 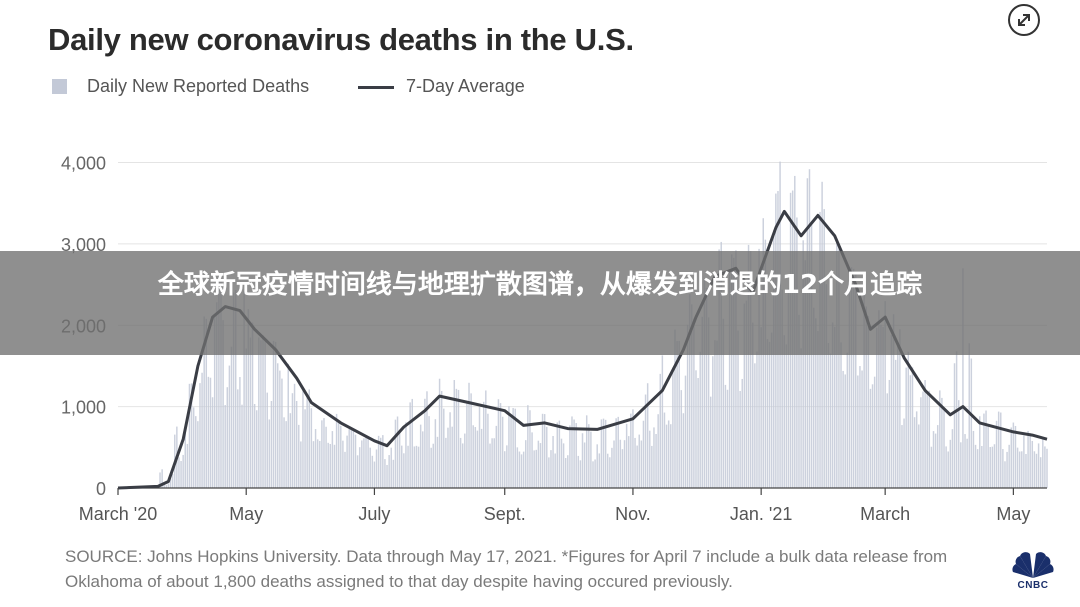 I want to click on y-tick-label: 4,000, so click(x=83, y=164).